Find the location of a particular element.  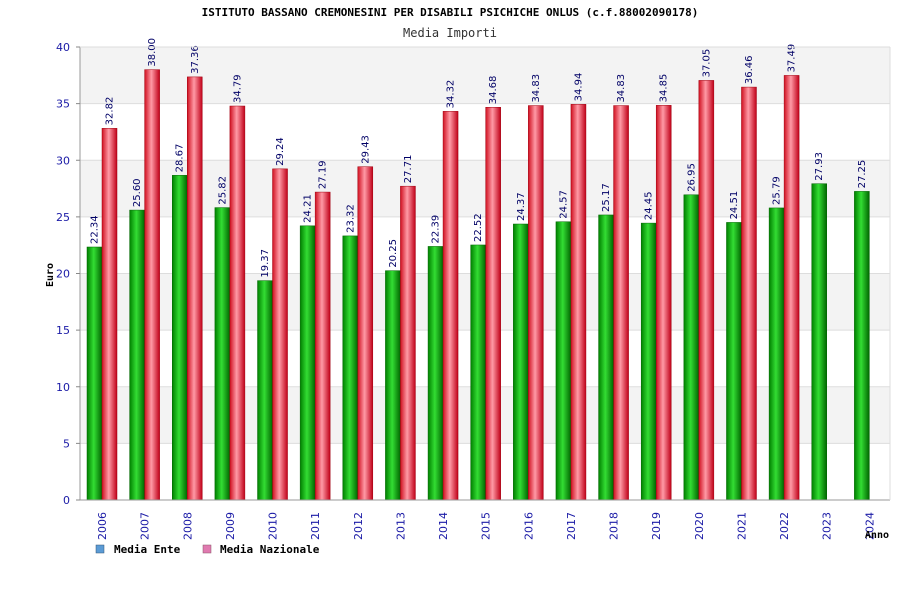

data-label: 24.51 is located at coordinates (734, 205).